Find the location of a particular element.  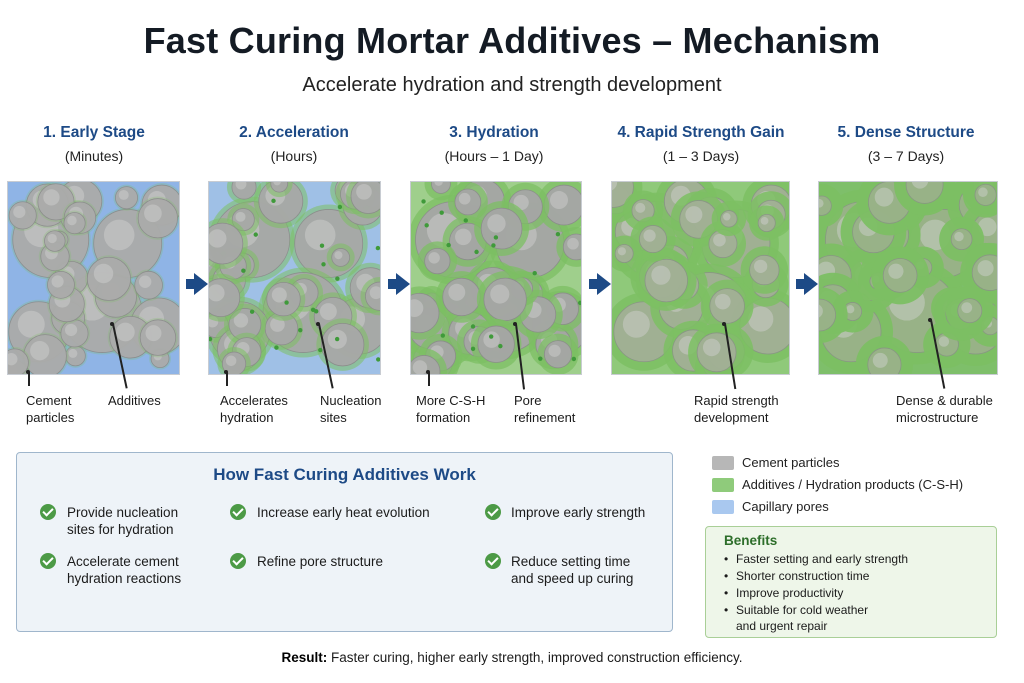

stage-duration: (Minutes) is located at coordinates (94, 156).